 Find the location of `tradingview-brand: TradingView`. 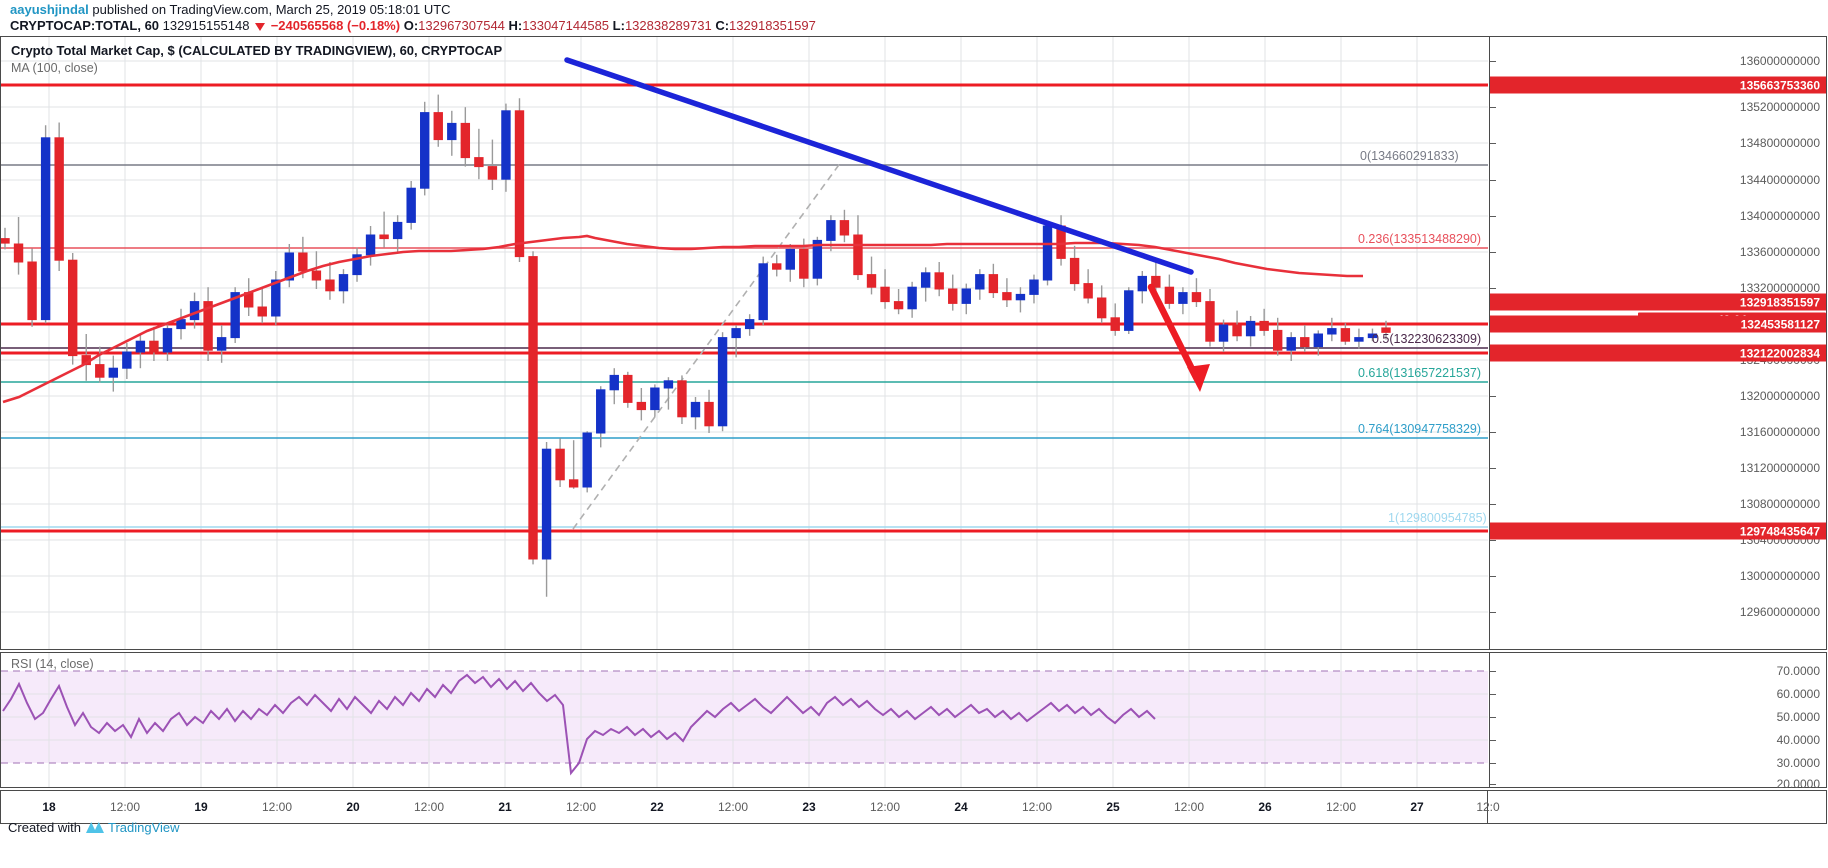

tradingview-brand: TradingView is located at coordinates (143, 827).